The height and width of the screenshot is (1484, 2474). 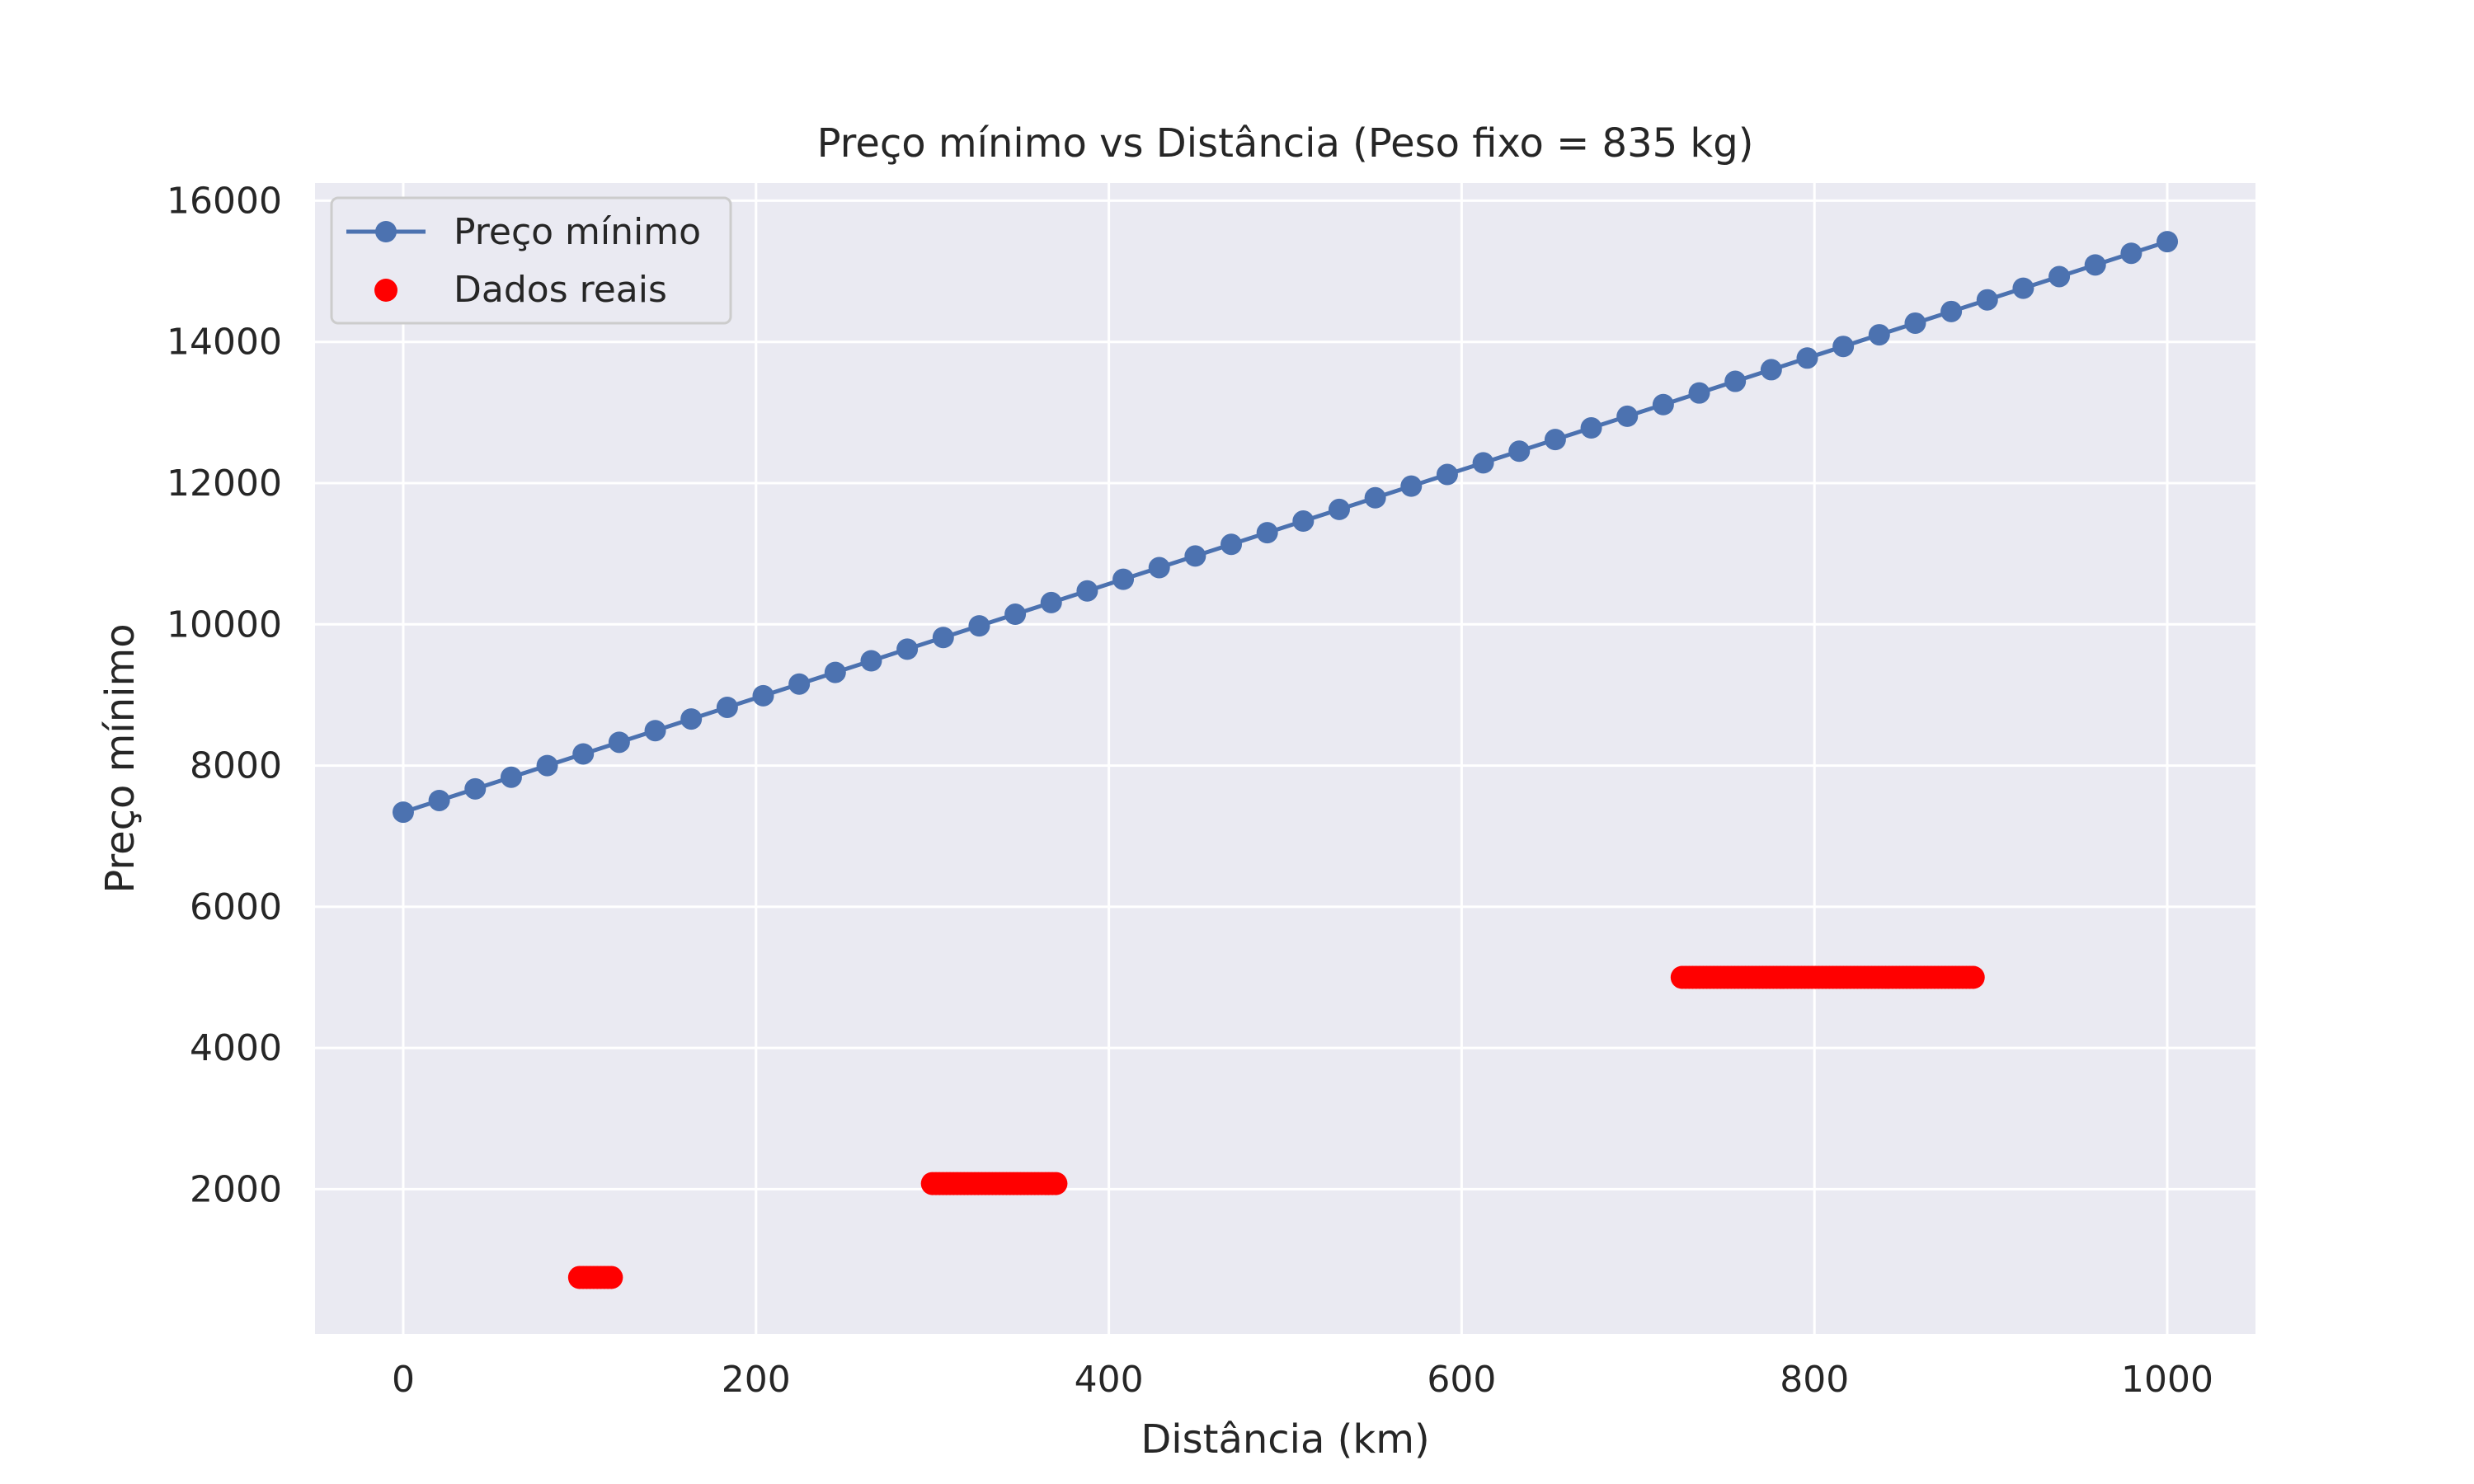 I want to click on x-tick-label: 400, so click(x=1109, y=1380).